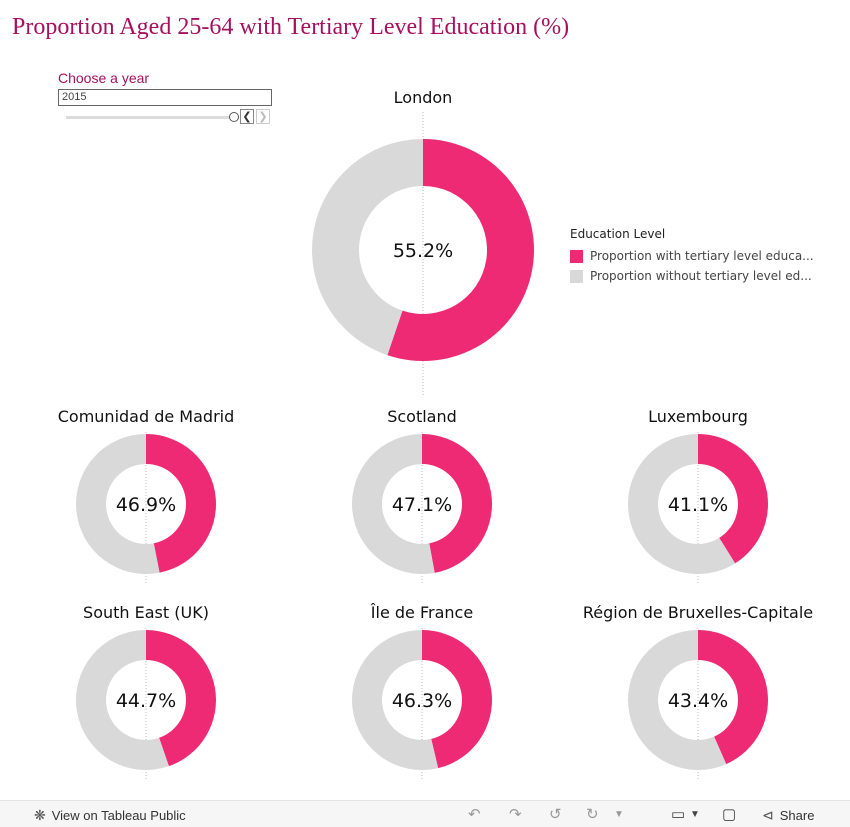 The width and height of the screenshot is (850, 827). Describe the element at coordinates (146, 505) in the screenshot. I see `value-label-comunidad-de-madrid: 46.9%` at that location.